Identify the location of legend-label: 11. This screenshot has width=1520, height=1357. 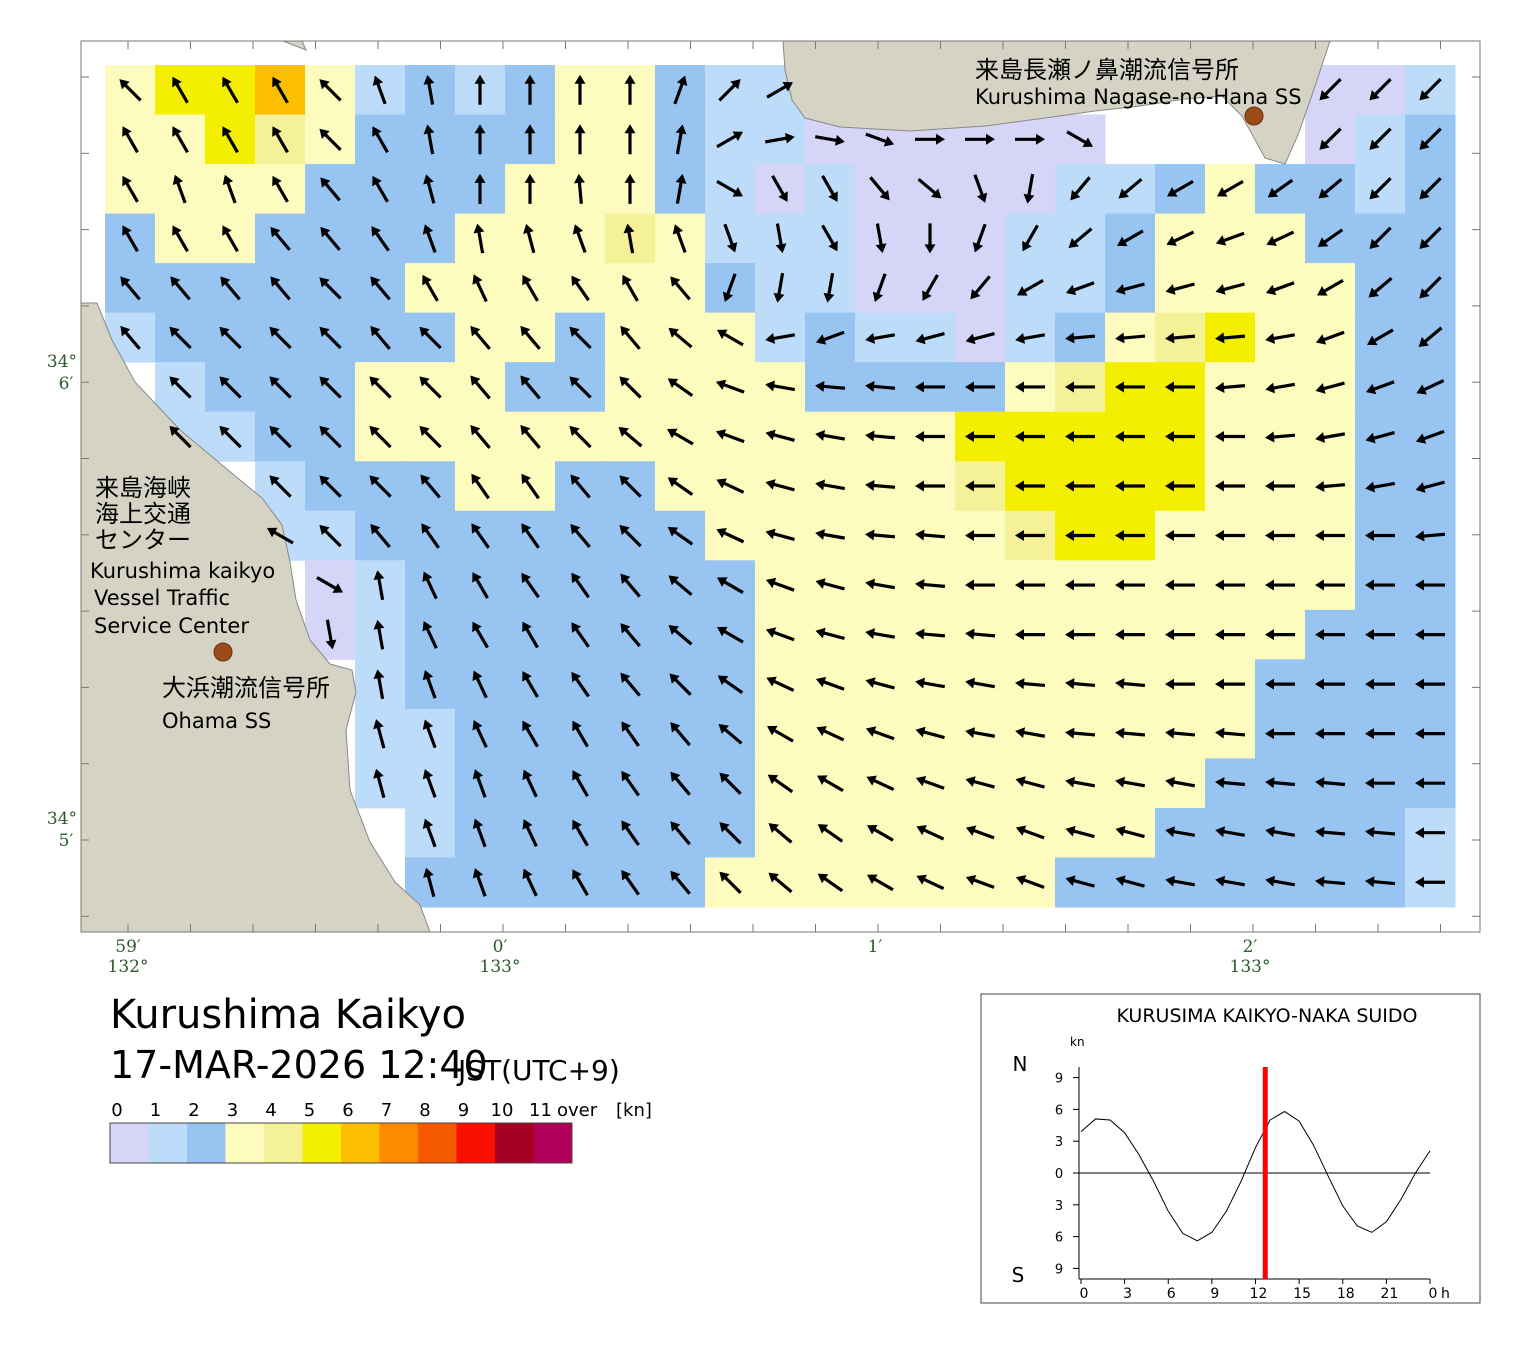
(540, 1110).